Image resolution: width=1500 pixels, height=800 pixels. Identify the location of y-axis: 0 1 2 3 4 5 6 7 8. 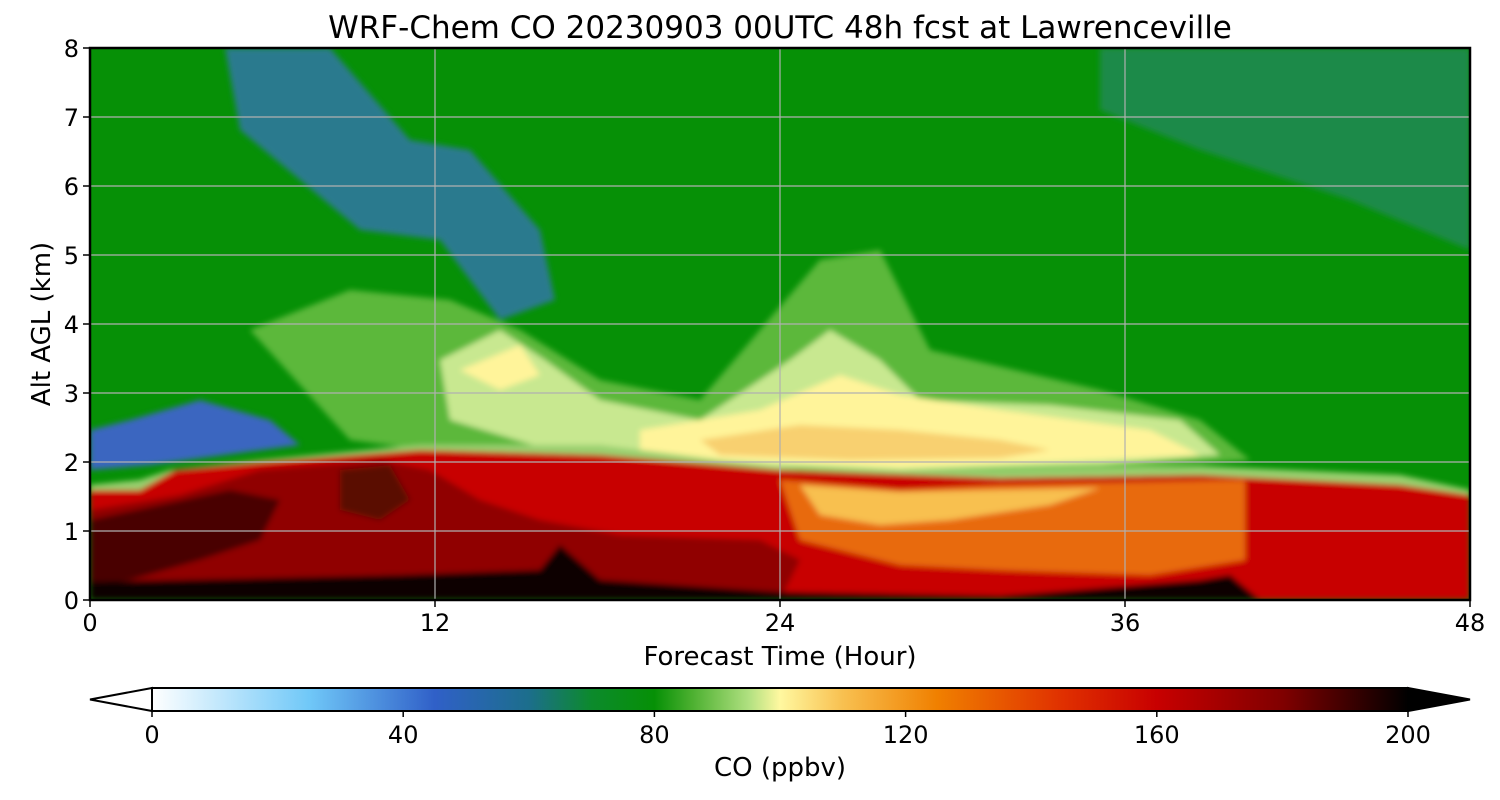
(77, 325).